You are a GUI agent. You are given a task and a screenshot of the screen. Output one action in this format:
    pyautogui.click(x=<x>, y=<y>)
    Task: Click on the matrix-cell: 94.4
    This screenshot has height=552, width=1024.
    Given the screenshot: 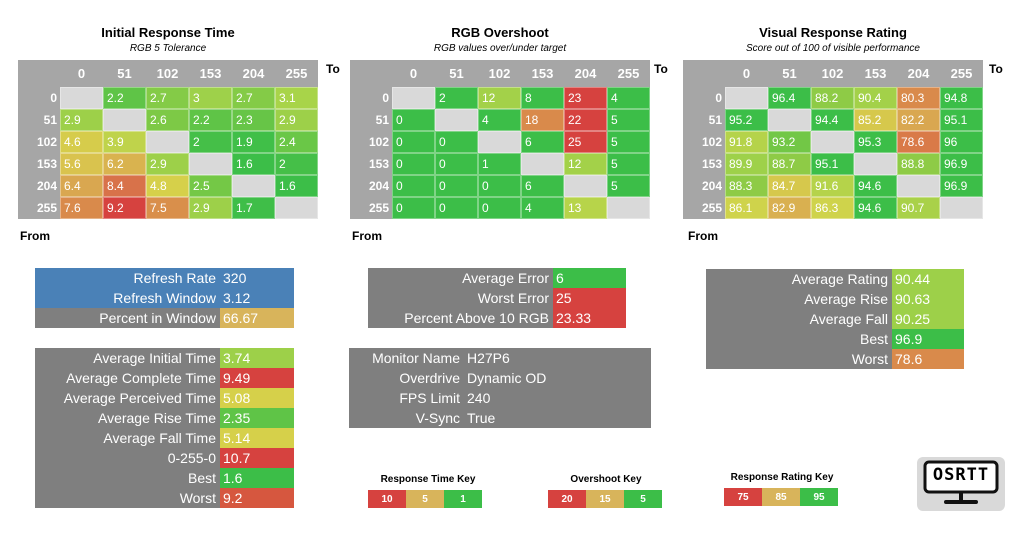 What is the action you would take?
    pyautogui.click(x=832, y=120)
    